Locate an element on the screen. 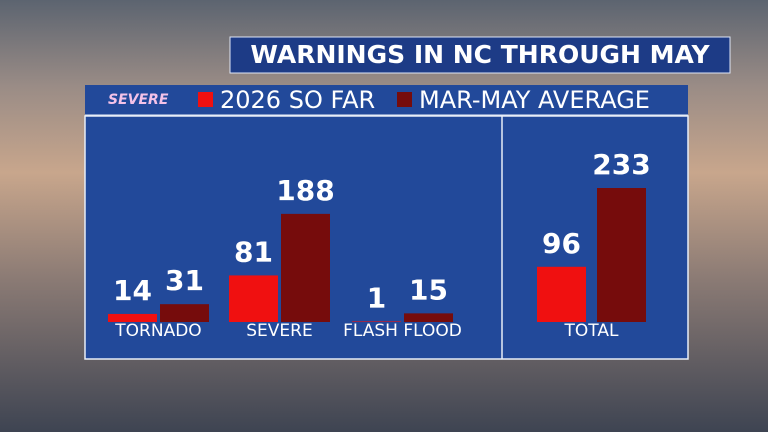  category-label: FLASH FLOOD is located at coordinates (402, 331).